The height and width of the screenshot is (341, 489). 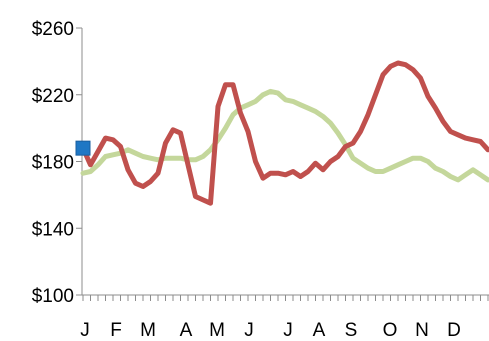 What do you see at coordinates (422, 330) in the screenshot?
I see `month-label: N` at bounding box center [422, 330].